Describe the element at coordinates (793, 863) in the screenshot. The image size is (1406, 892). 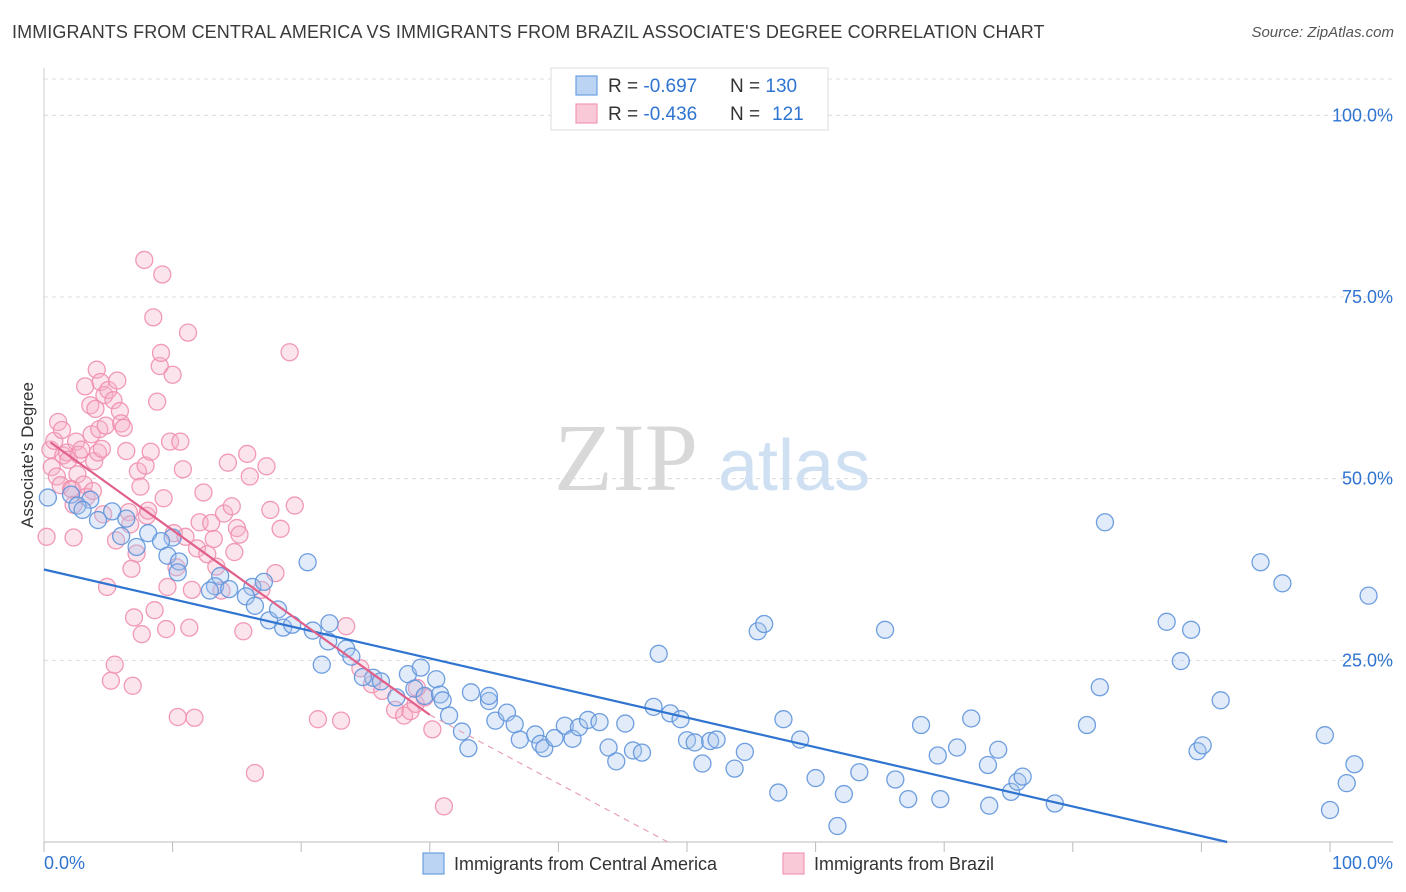
I see `legend-swatch-brazil` at that location.